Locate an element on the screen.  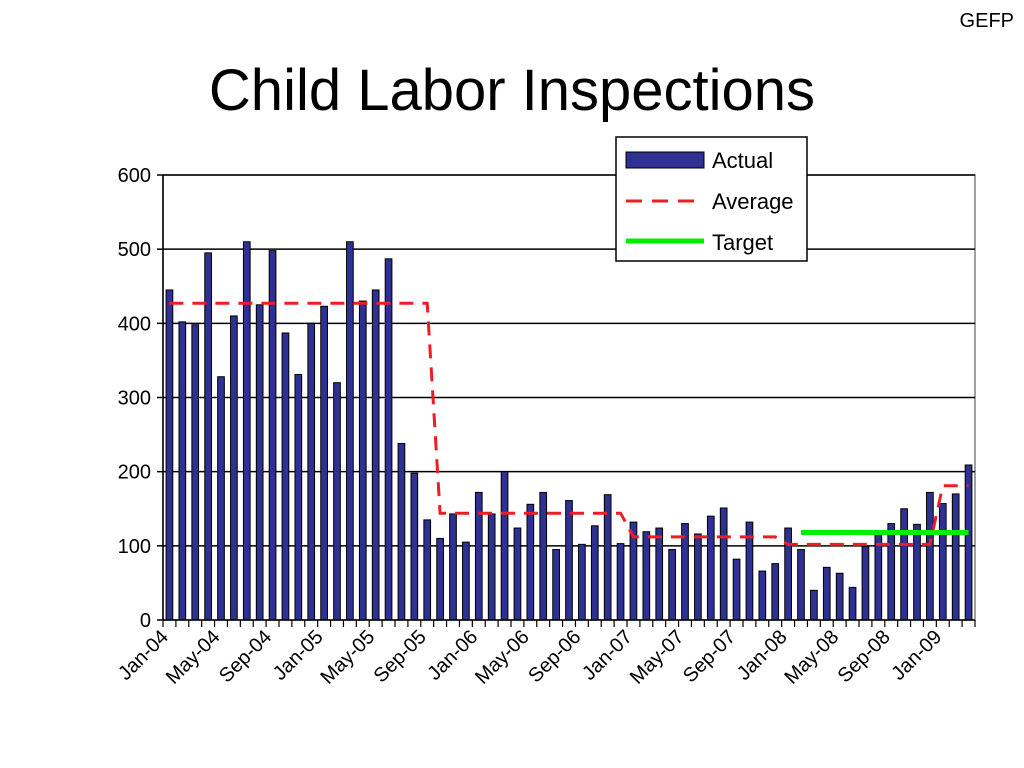
x-tick-label: May-04 is located at coordinates (193, 657).